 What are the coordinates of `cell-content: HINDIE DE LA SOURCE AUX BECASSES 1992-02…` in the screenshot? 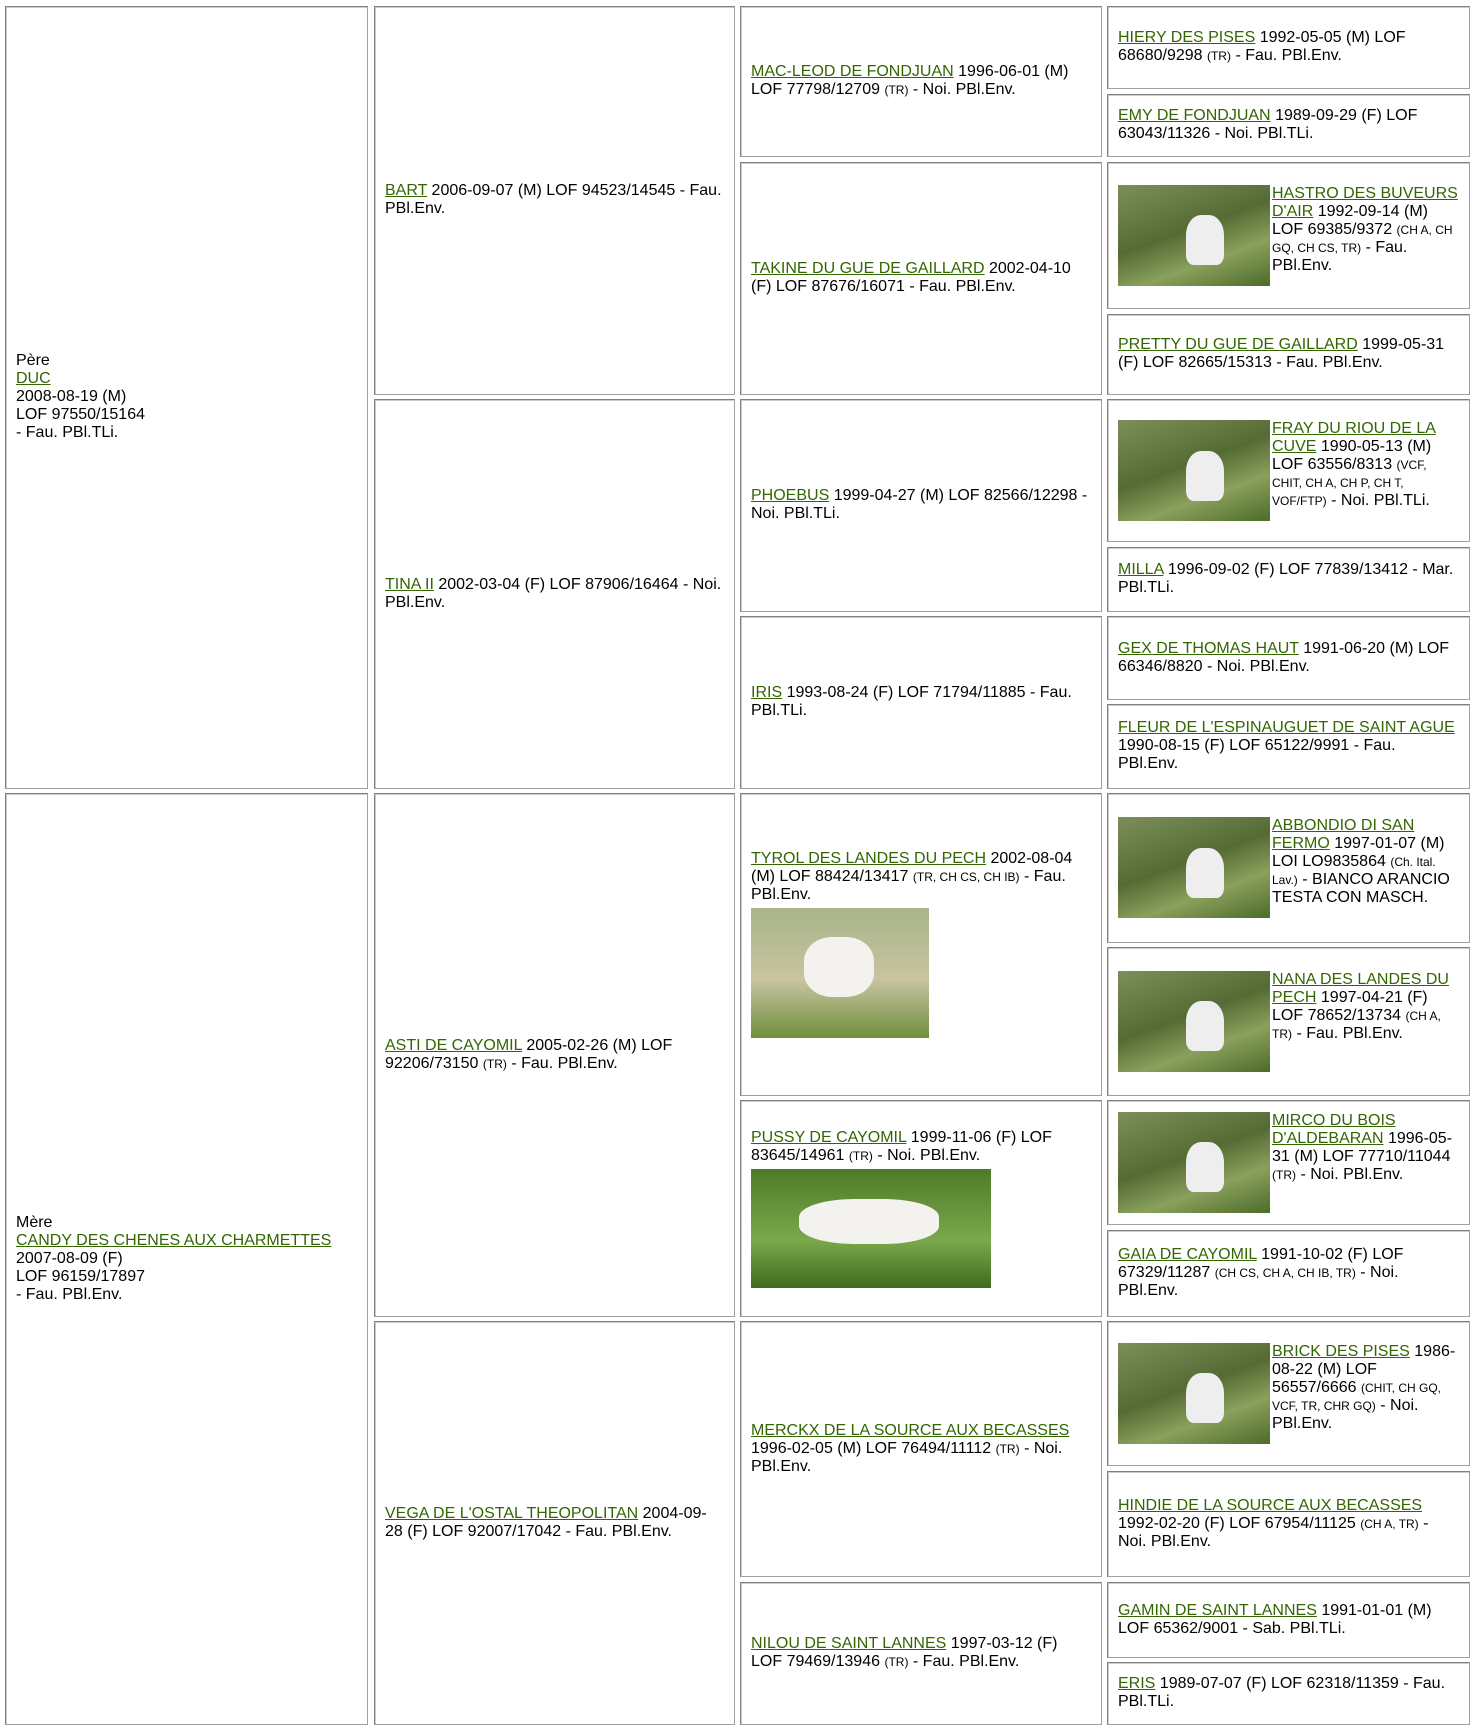 It's located at (1288, 1524).